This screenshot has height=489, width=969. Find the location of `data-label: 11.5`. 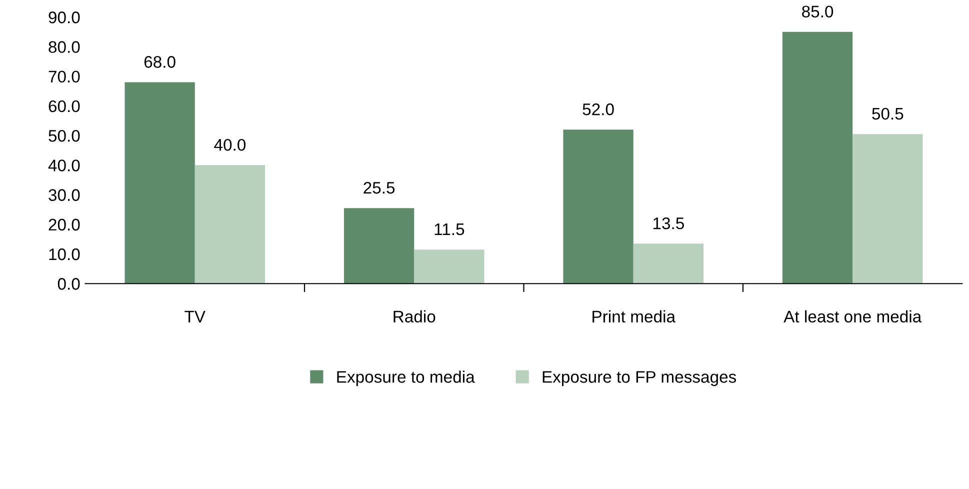

data-label: 11.5 is located at coordinates (449, 230).